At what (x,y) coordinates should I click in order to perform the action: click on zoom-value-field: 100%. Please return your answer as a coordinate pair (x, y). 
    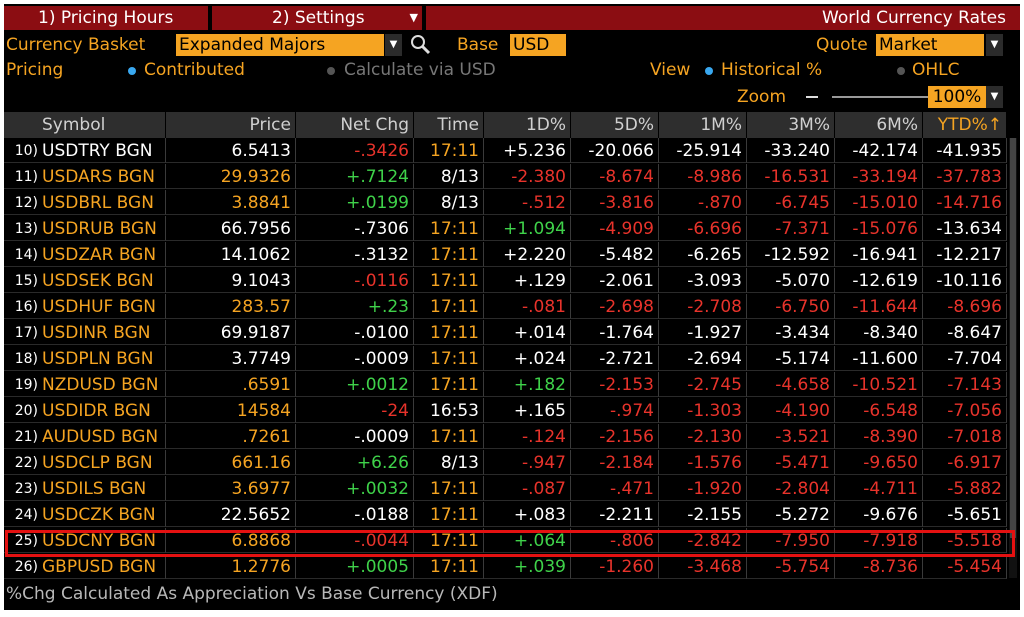
    Looking at the image, I should click on (957, 97).